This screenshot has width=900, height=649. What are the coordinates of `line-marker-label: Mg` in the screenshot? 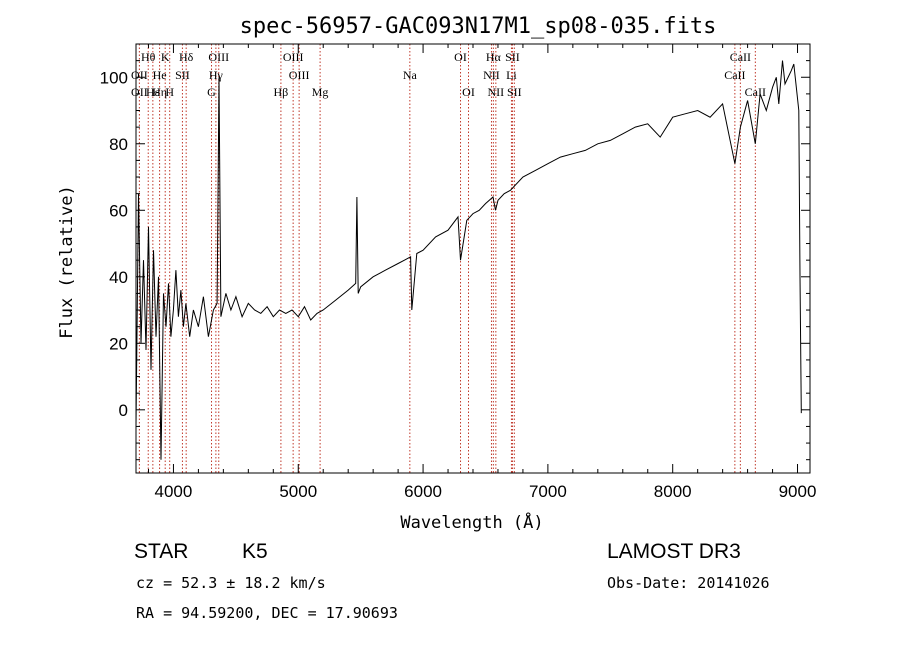 It's located at (320, 92).